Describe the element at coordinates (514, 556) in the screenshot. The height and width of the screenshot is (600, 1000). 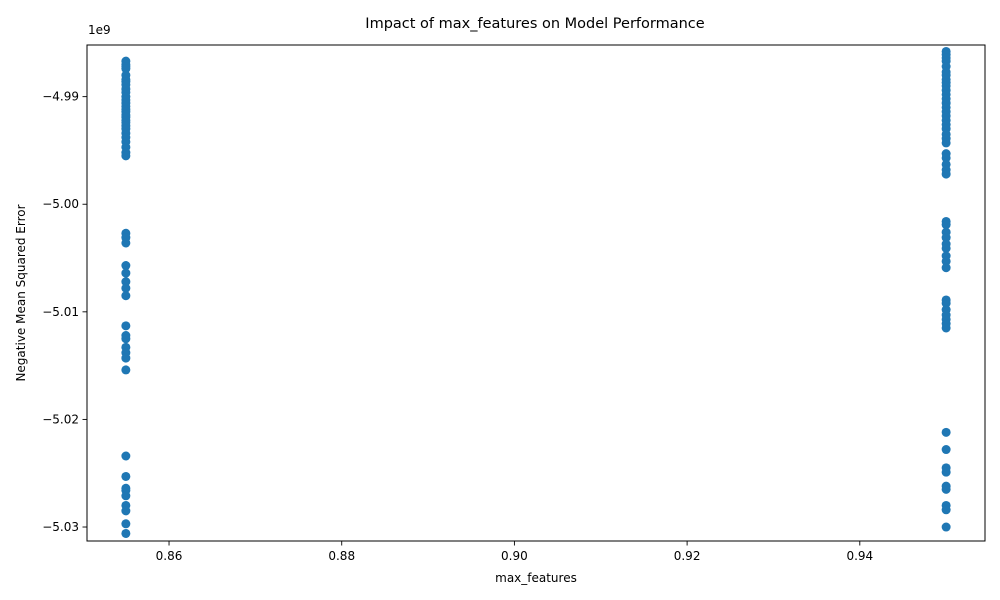
I see `x-tick-label: 0.90` at that location.